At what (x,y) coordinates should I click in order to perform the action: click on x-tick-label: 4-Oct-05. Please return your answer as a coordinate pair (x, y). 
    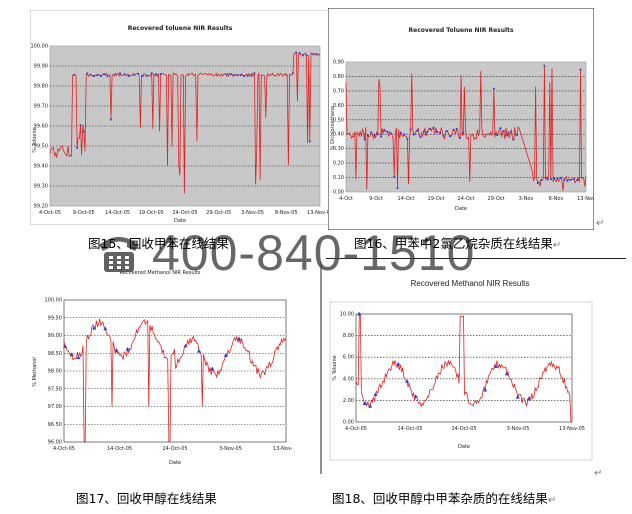
    Looking at the image, I should click on (64, 449).